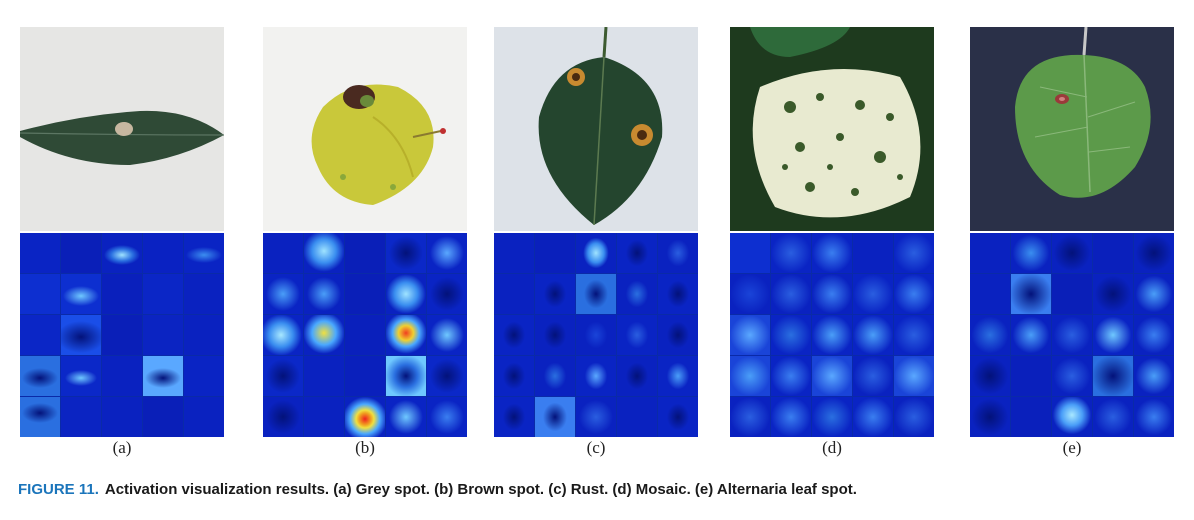  I want to click on leaf-photo-alternaria-spot, so click(1072, 129).